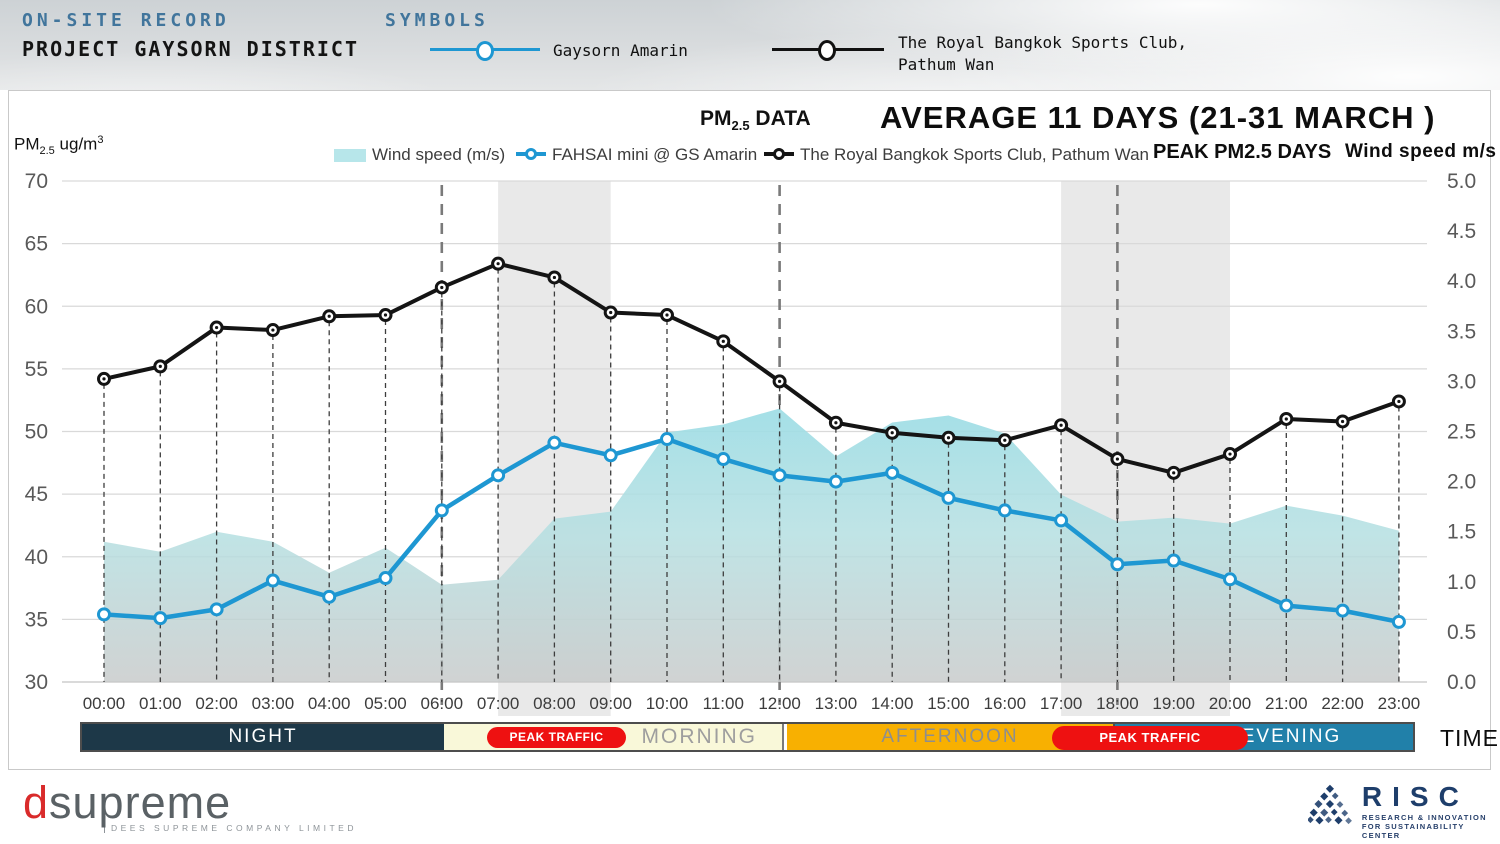 This screenshot has height=844, width=1500. I want to click on risc-mosaic-icon, so click(1330, 804).